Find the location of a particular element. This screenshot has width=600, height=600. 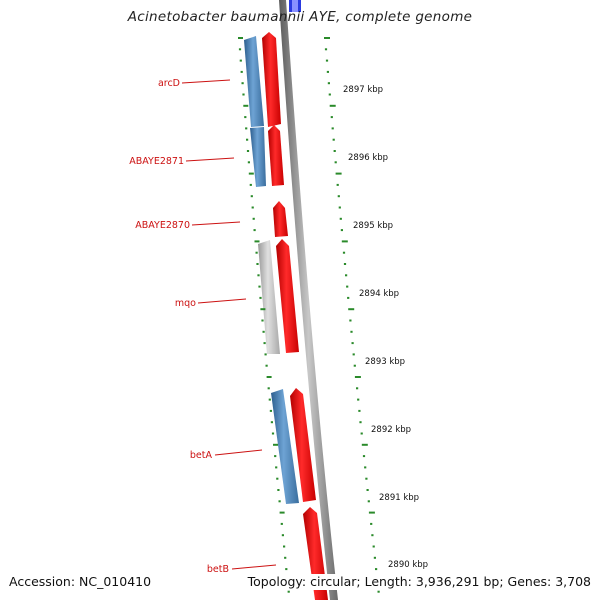

genome-backbone is located at coordinates (308, 300).